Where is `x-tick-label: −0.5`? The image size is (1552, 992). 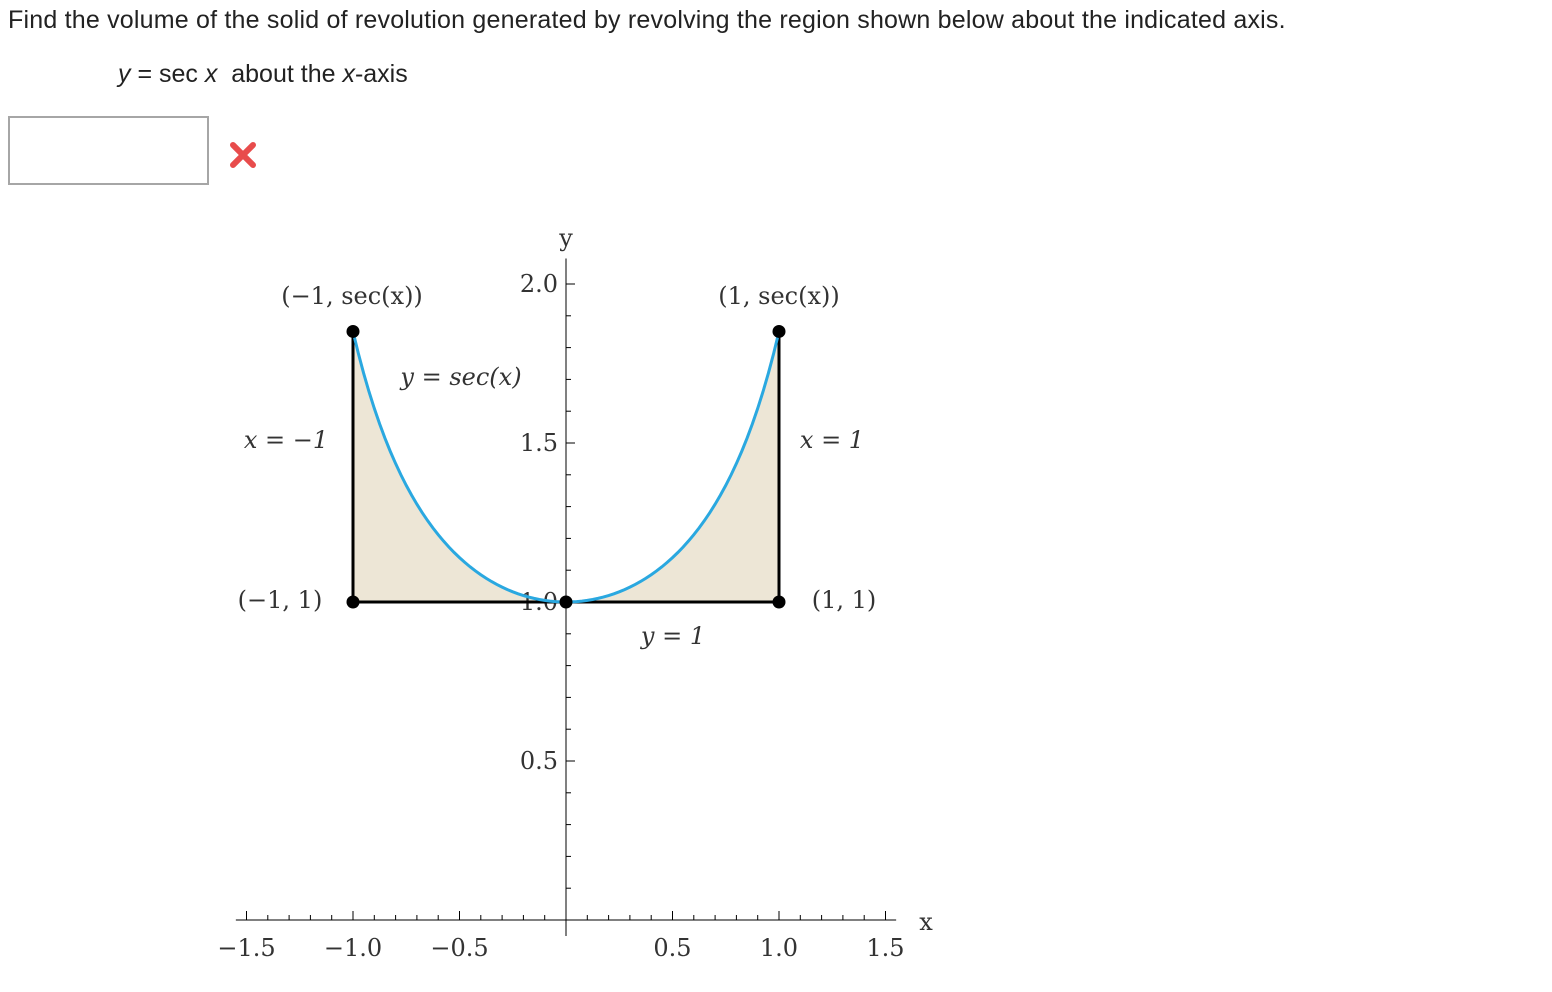 x-tick-label: −0.5 is located at coordinates (459, 948).